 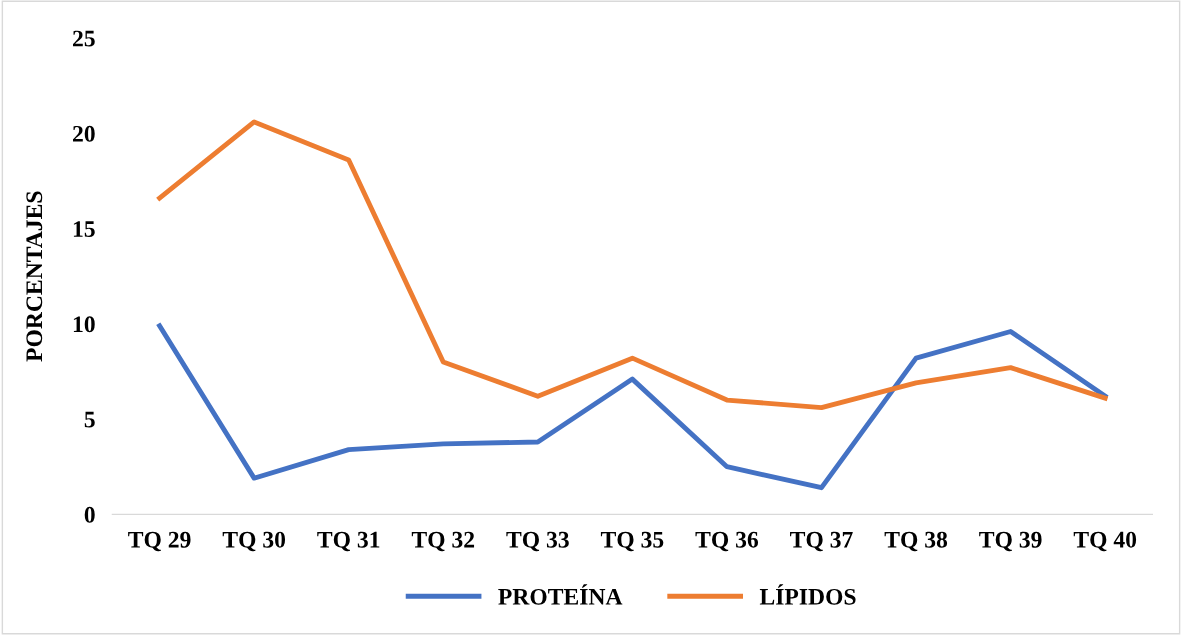 What do you see at coordinates (84, 324) in the screenshot?
I see `y-tick-label: 10` at bounding box center [84, 324].